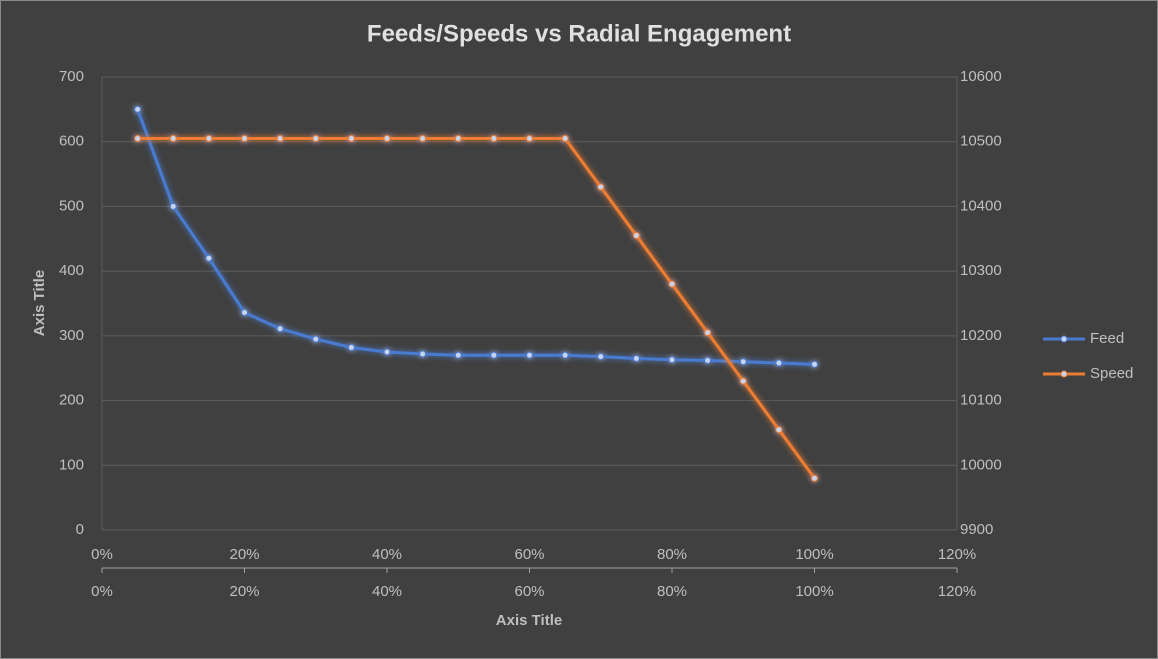 This screenshot has width=1158, height=659. I want to click on legend-label: Feed, so click(1107, 338).